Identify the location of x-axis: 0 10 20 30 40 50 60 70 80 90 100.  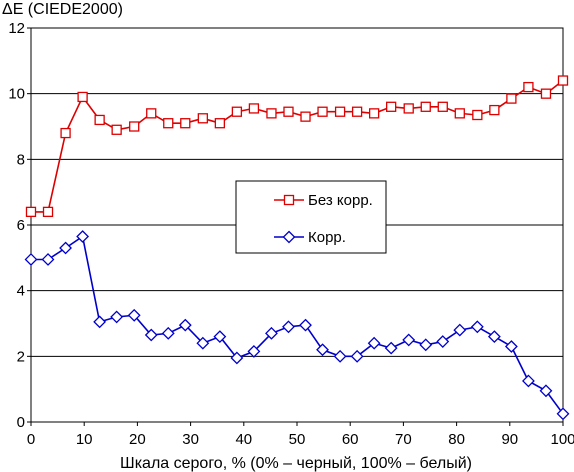
(300, 435).